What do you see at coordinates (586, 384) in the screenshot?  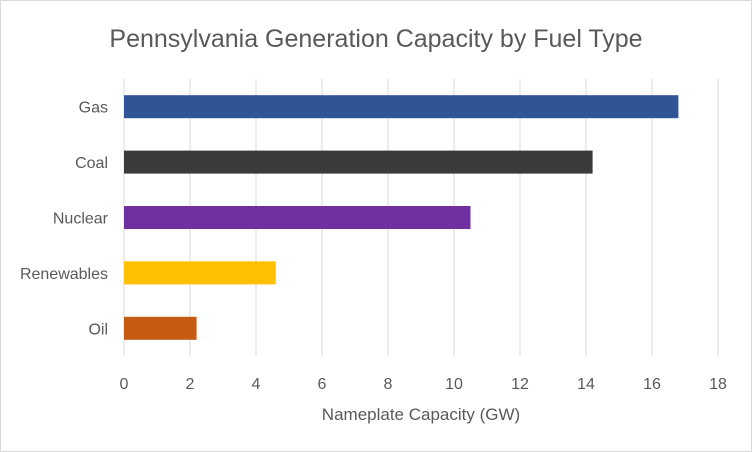 I see `x-tick-label: 14` at bounding box center [586, 384].